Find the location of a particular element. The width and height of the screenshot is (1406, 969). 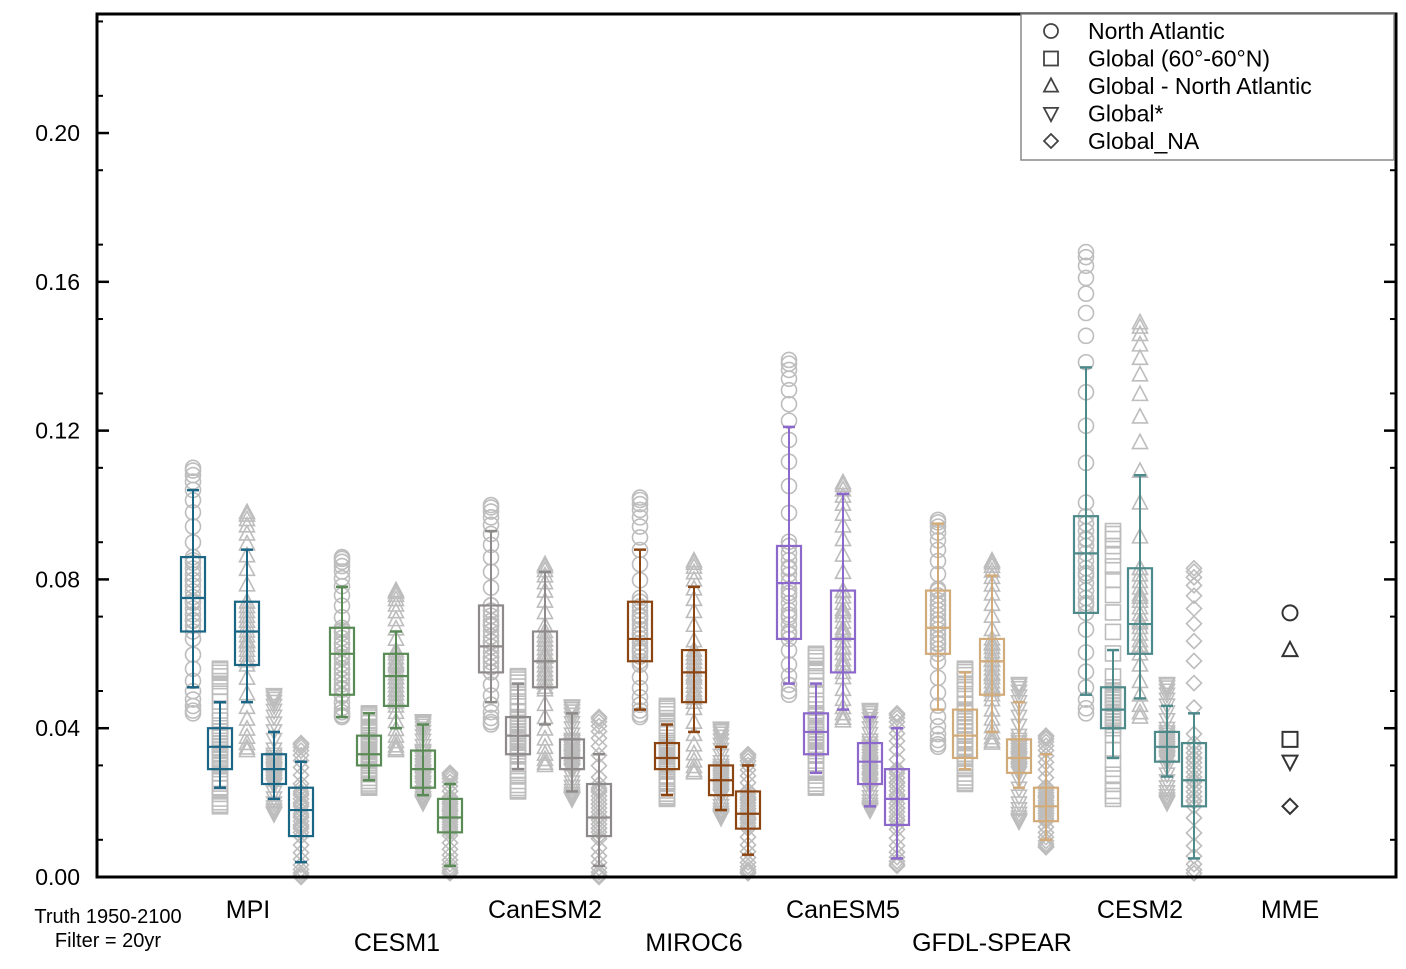

model-label: CESM1 is located at coordinates (397, 943).